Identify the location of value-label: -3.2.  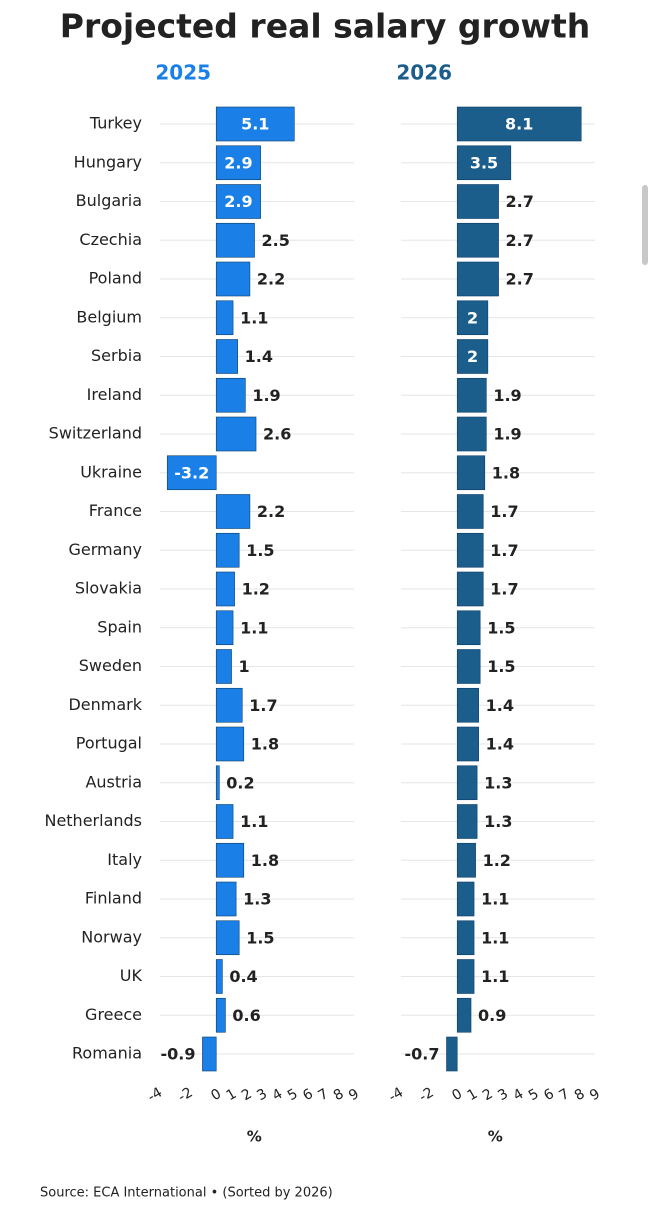
(191, 472).